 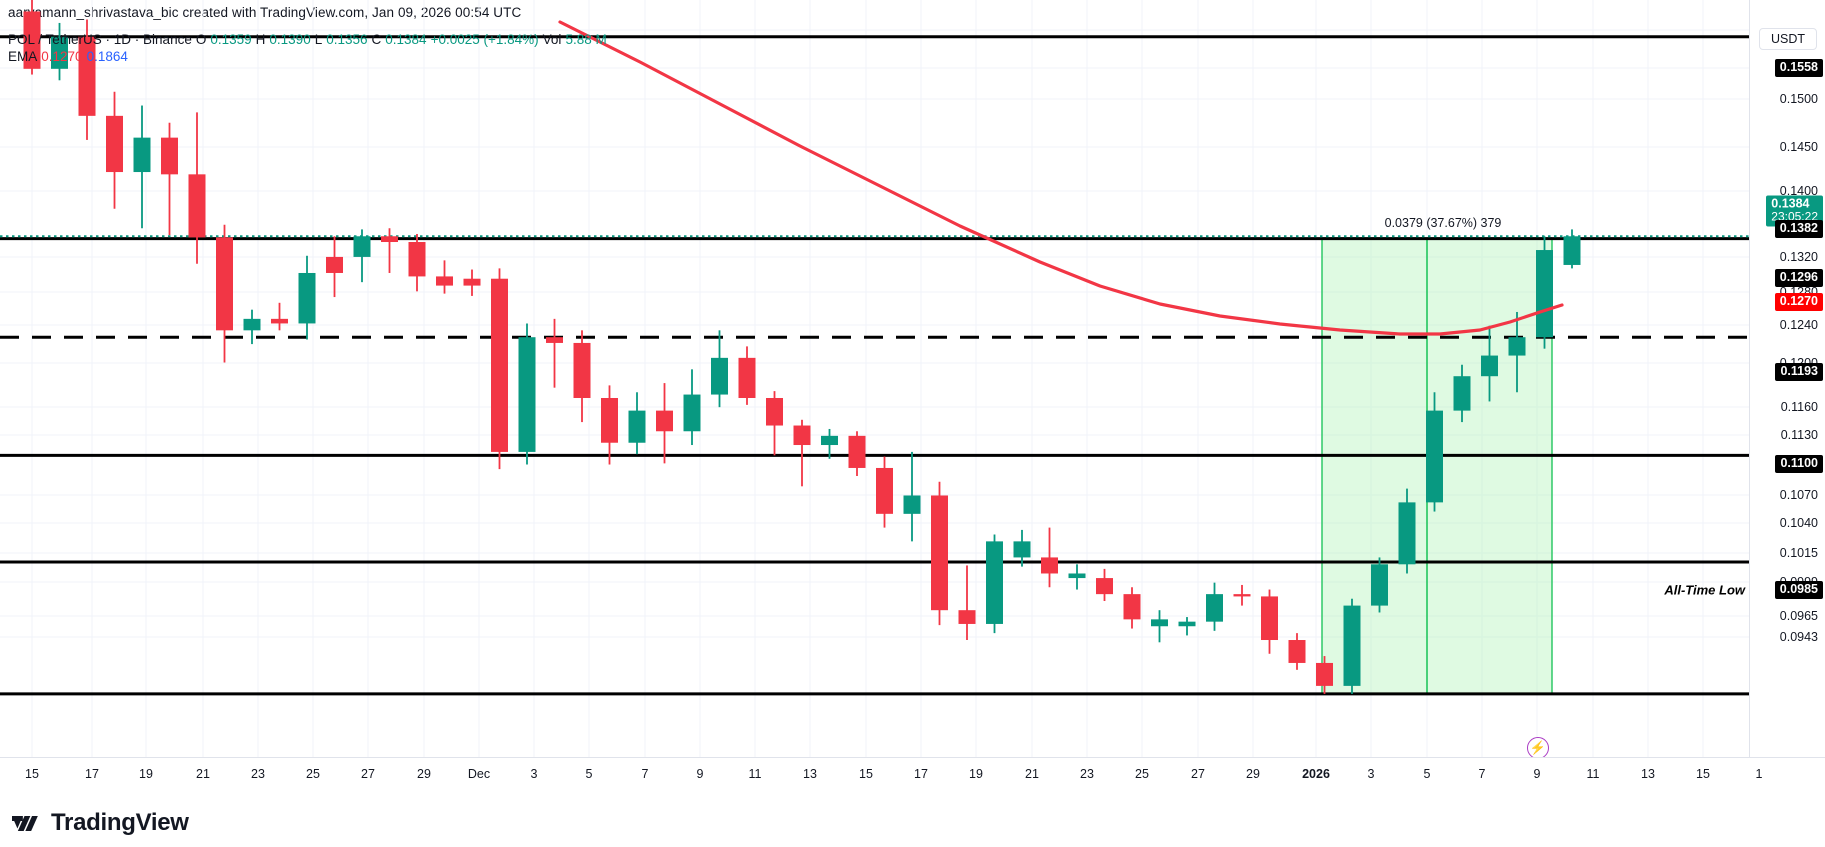 I want to click on time-axis-tick: 3, so click(x=1371, y=774).